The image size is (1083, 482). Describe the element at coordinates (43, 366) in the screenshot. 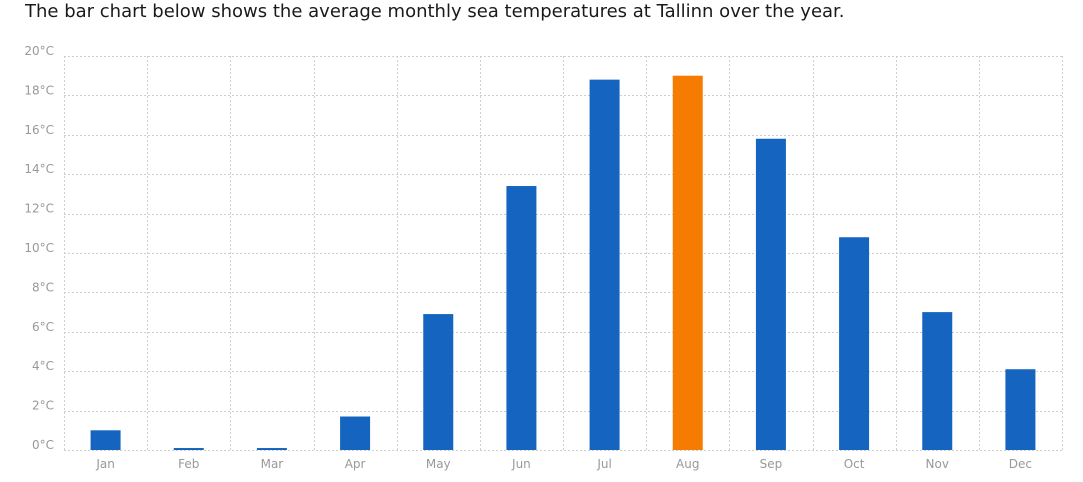

I see `y-tick-label: 4°C` at that location.